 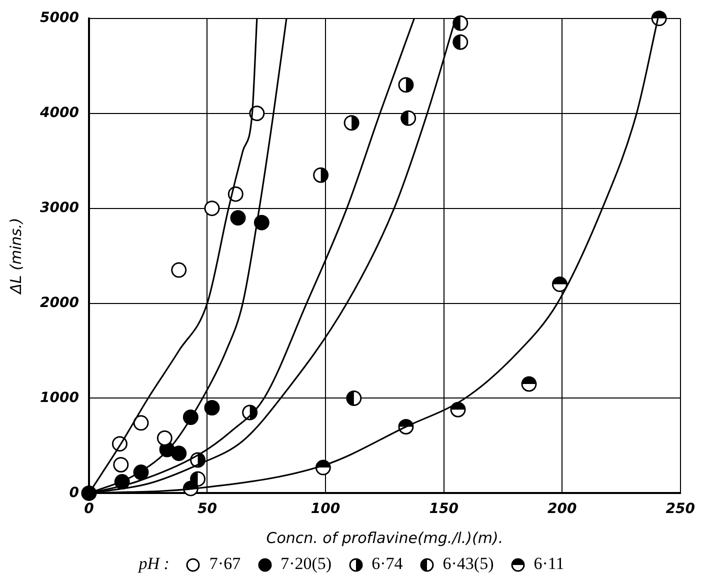 What do you see at coordinates (549, 563) in the screenshot?
I see `legend-label: 6·11` at bounding box center [549, 563].